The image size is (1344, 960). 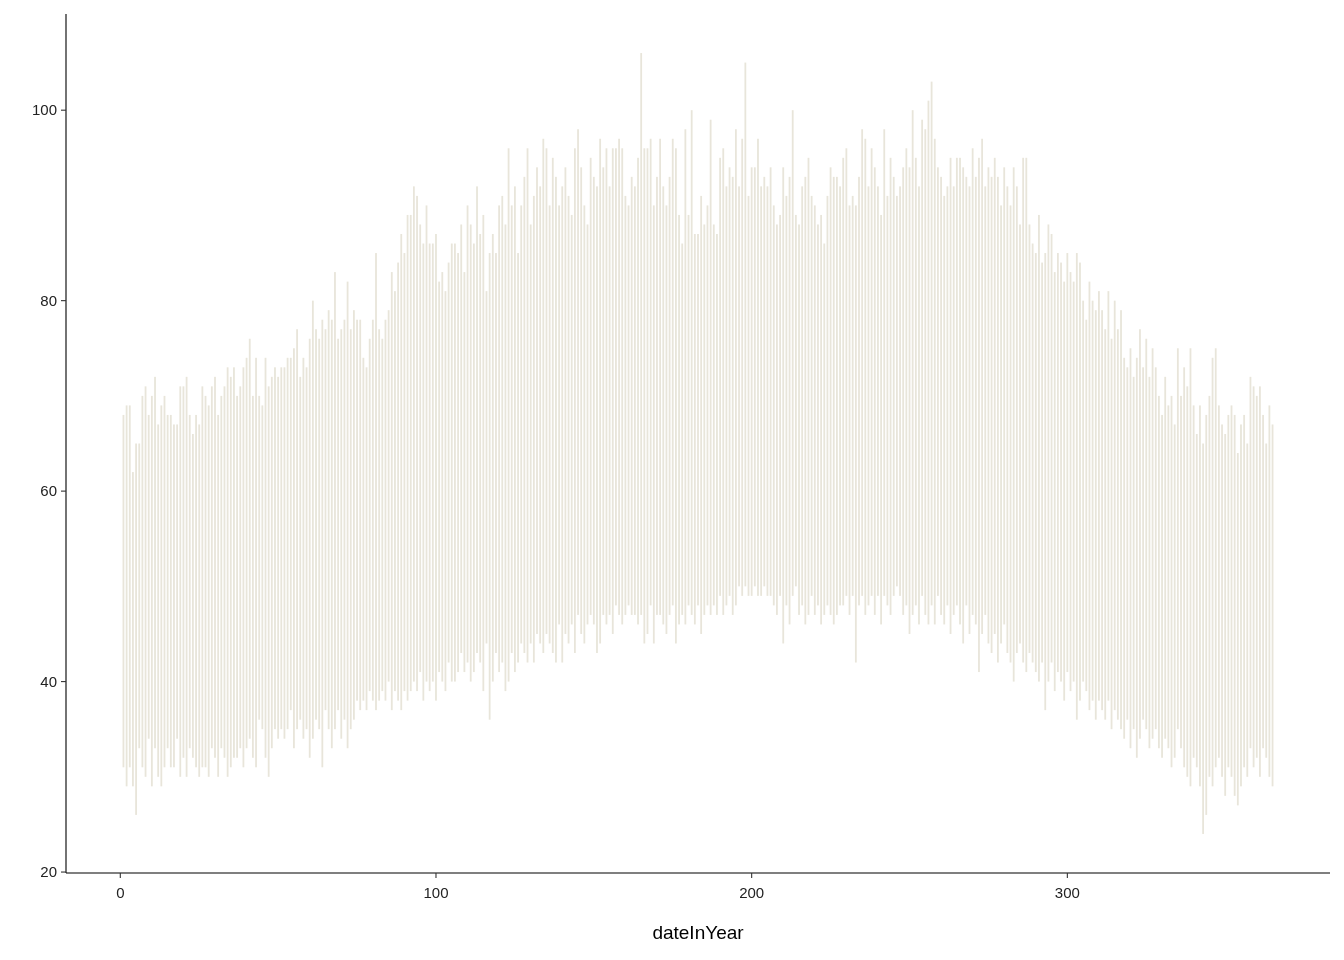 I want to click on y-tick-label: 20, so click(x=48, y=872).